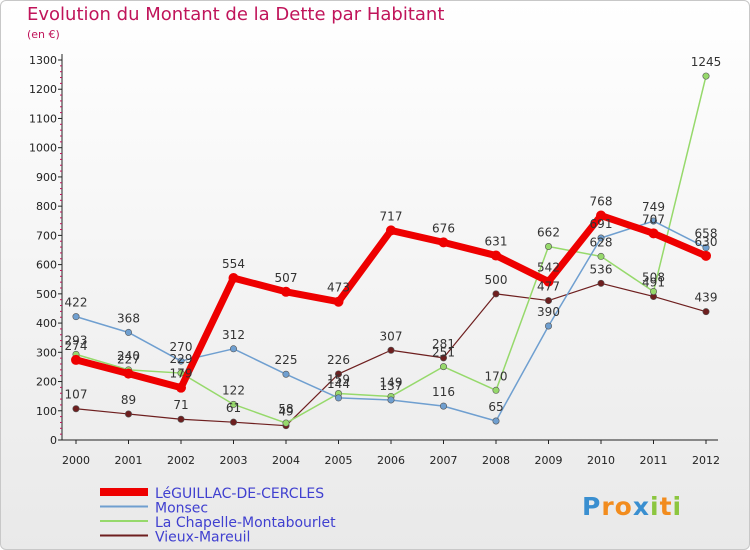 This screenshot has width=750, height=550. Describe the element at coordinates (338, 288) in the screenshot. I see `data-label: 473` at that location.